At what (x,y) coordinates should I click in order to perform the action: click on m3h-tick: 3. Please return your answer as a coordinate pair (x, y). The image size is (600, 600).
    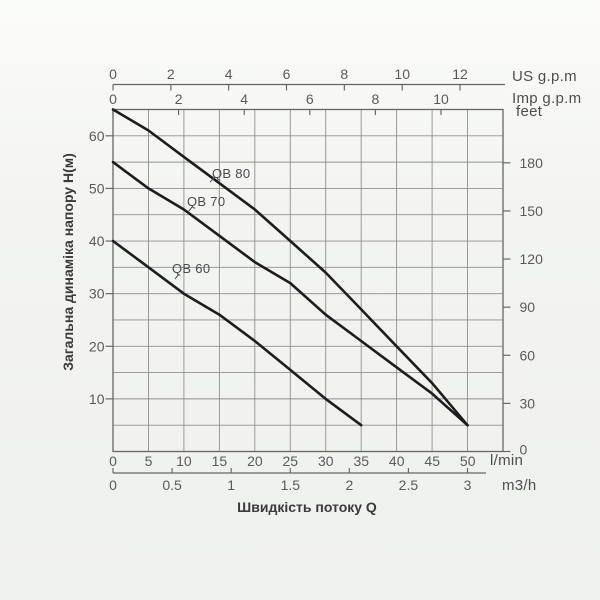
    Looking at the image, I should click on (468, 485).